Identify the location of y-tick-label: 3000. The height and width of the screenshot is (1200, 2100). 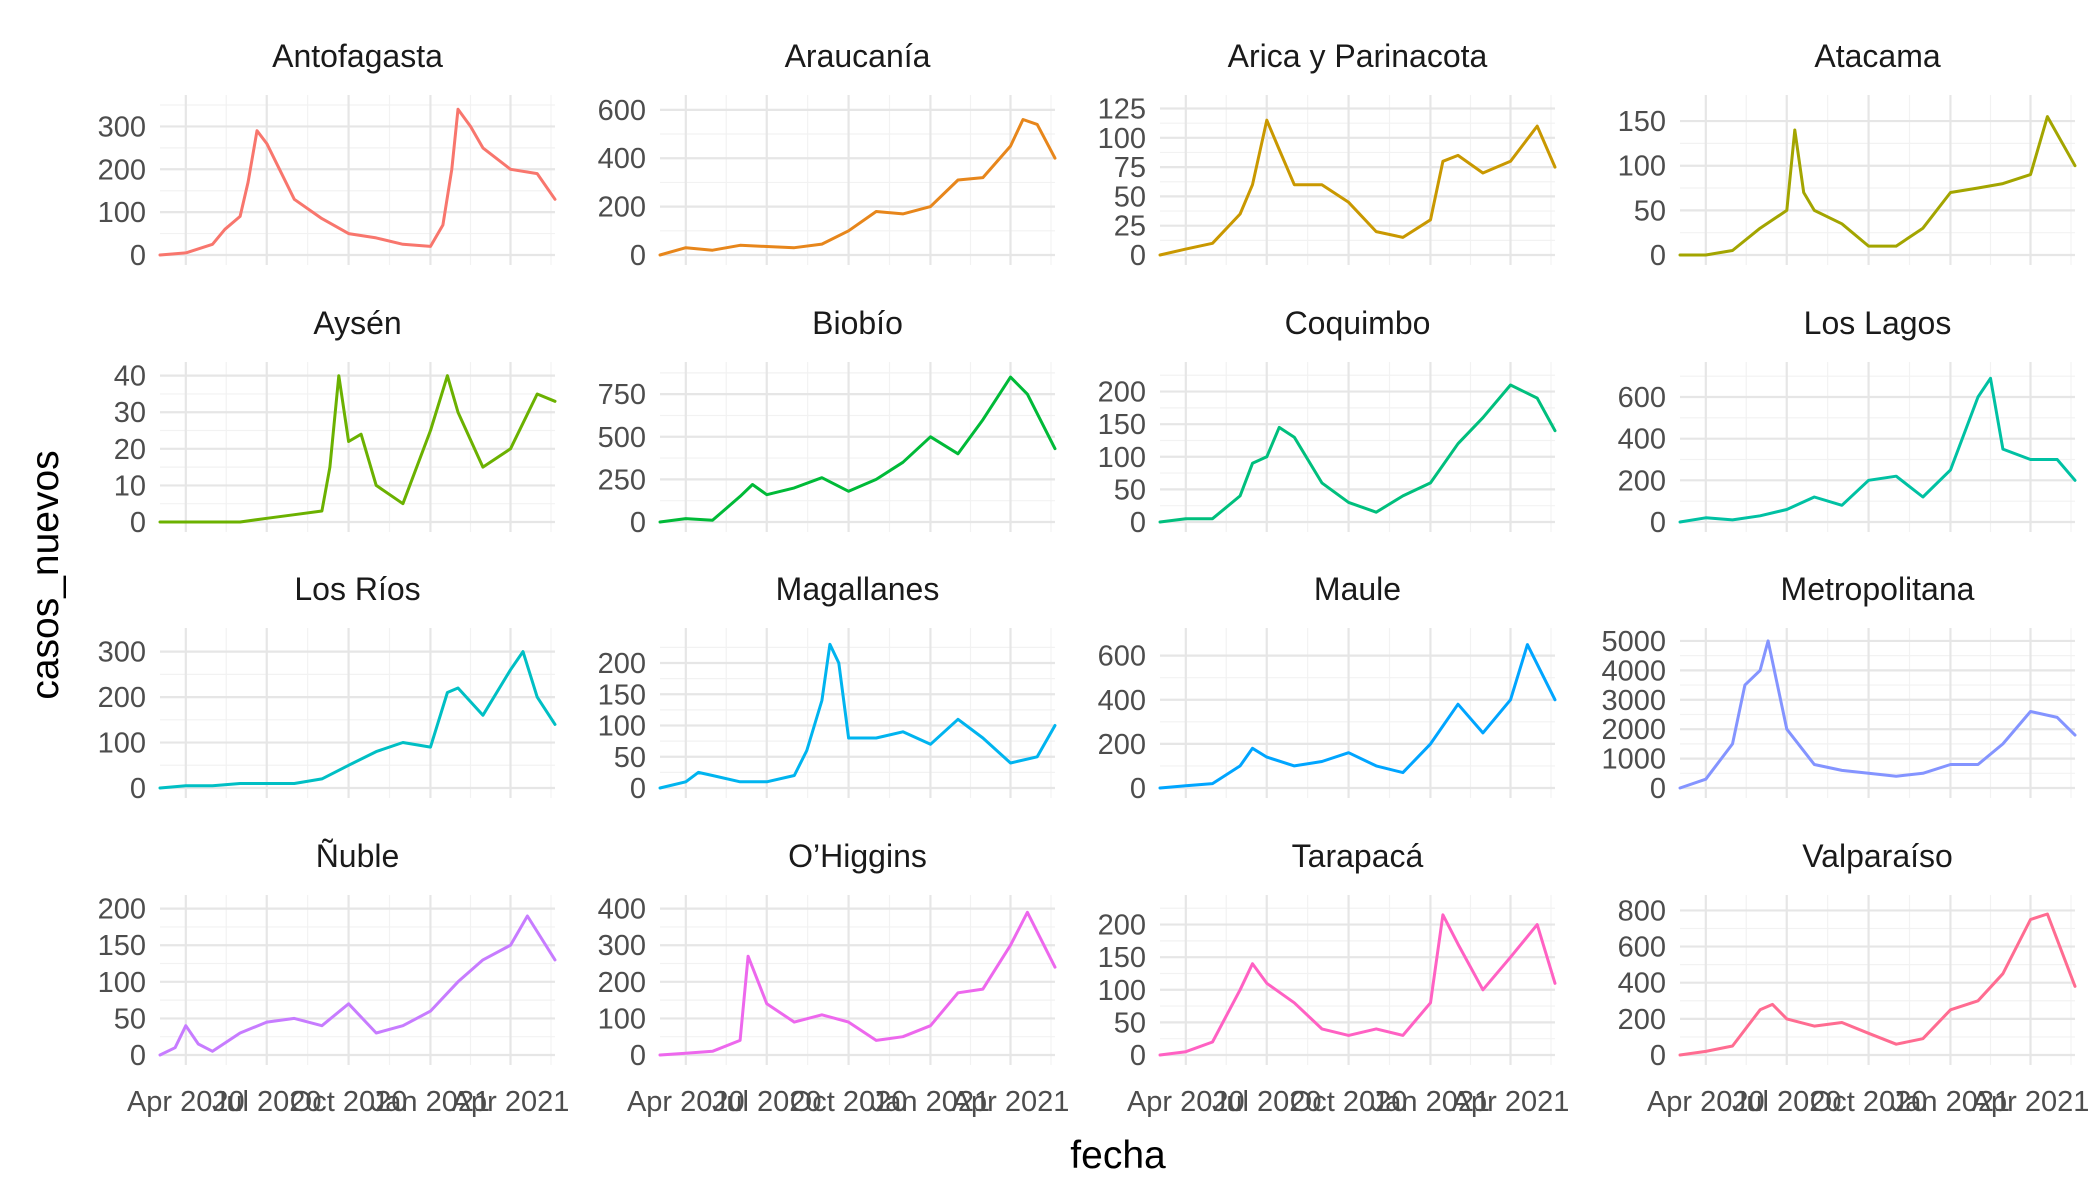
(1633, 701).